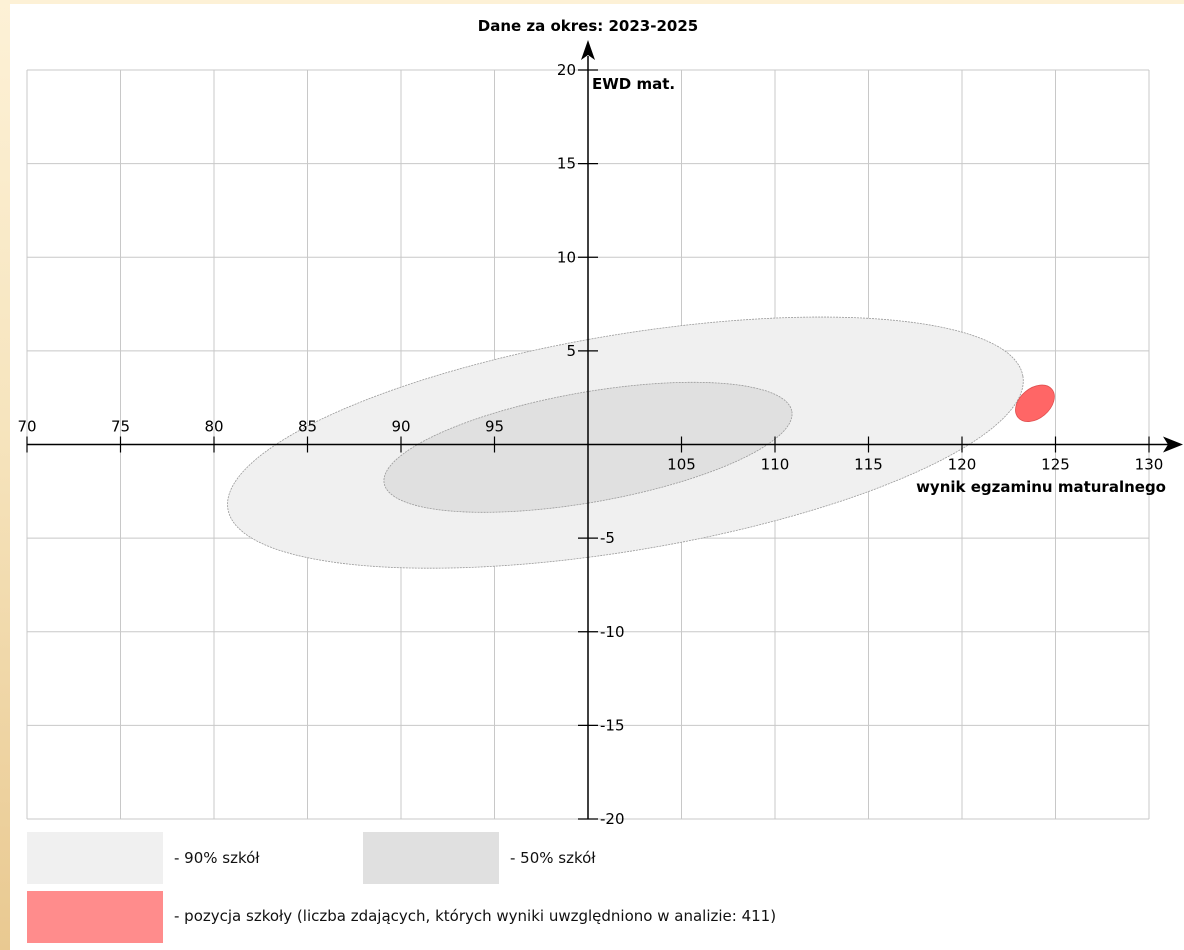 The width and height of the screenshot is (1184, 950). I want to click on x-tick-label: 105, so click(681, 465).